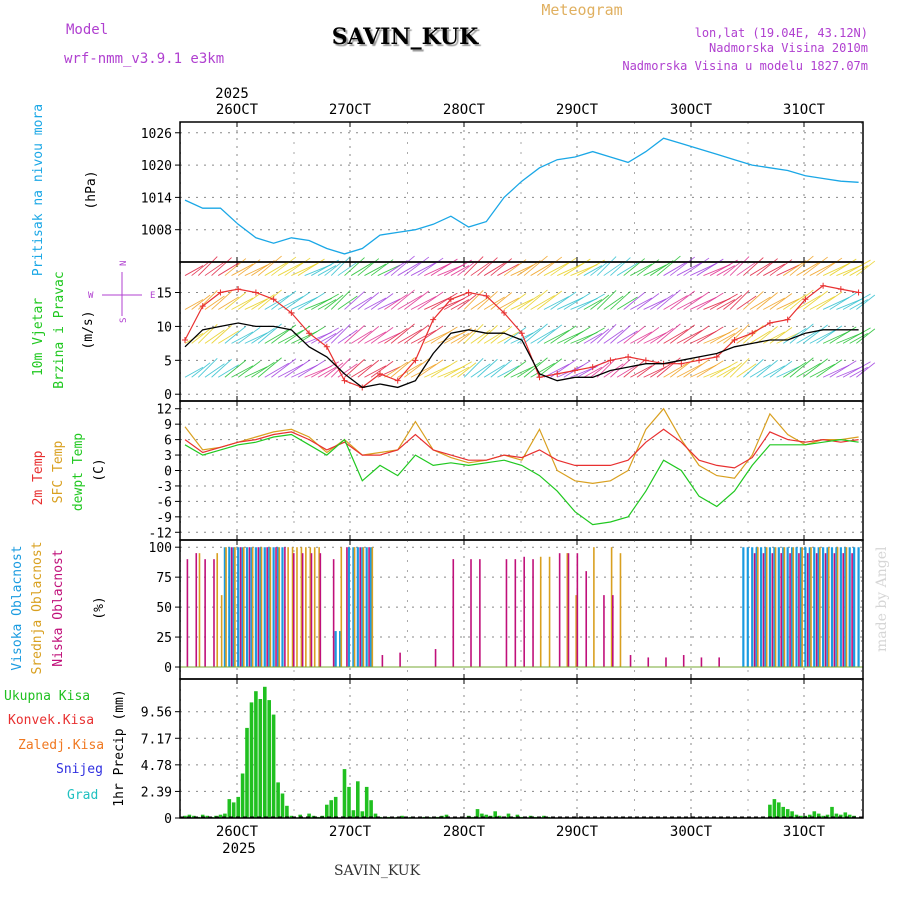 This screenshot has width=900, height=904. Describe the element at coordinates (69, 472) in the screenshot. I see `temp-labels: 2m Temp SFC Temp dewpt Temp (C)` at that location.